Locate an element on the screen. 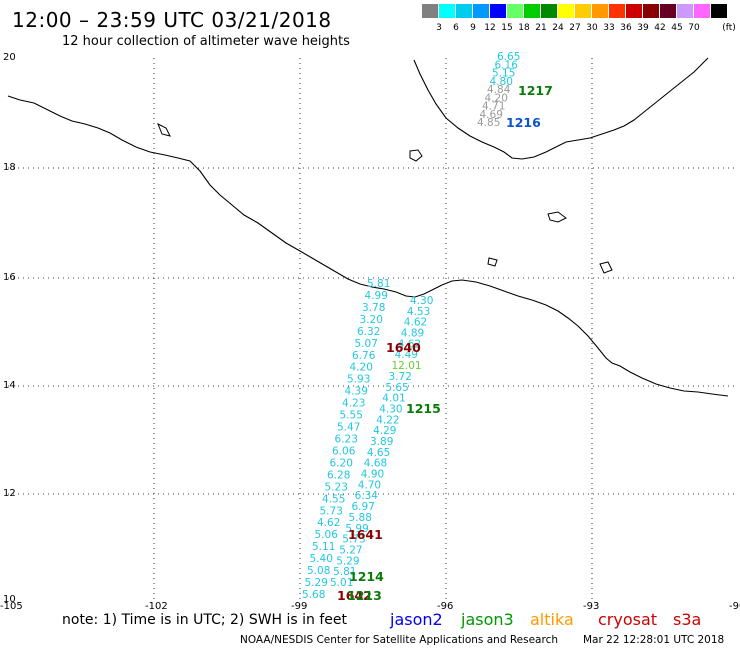 Image resolution: width=740 pixels, height=650 pixels. legend-label: 24 is located at coordinates (558, 28).